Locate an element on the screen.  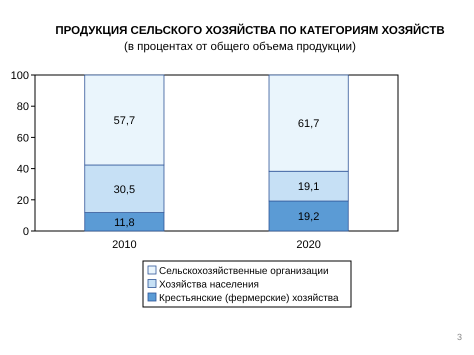
legend-label: Крестьянские (фермерские) хозяйства is located at coordinates (249, 298).